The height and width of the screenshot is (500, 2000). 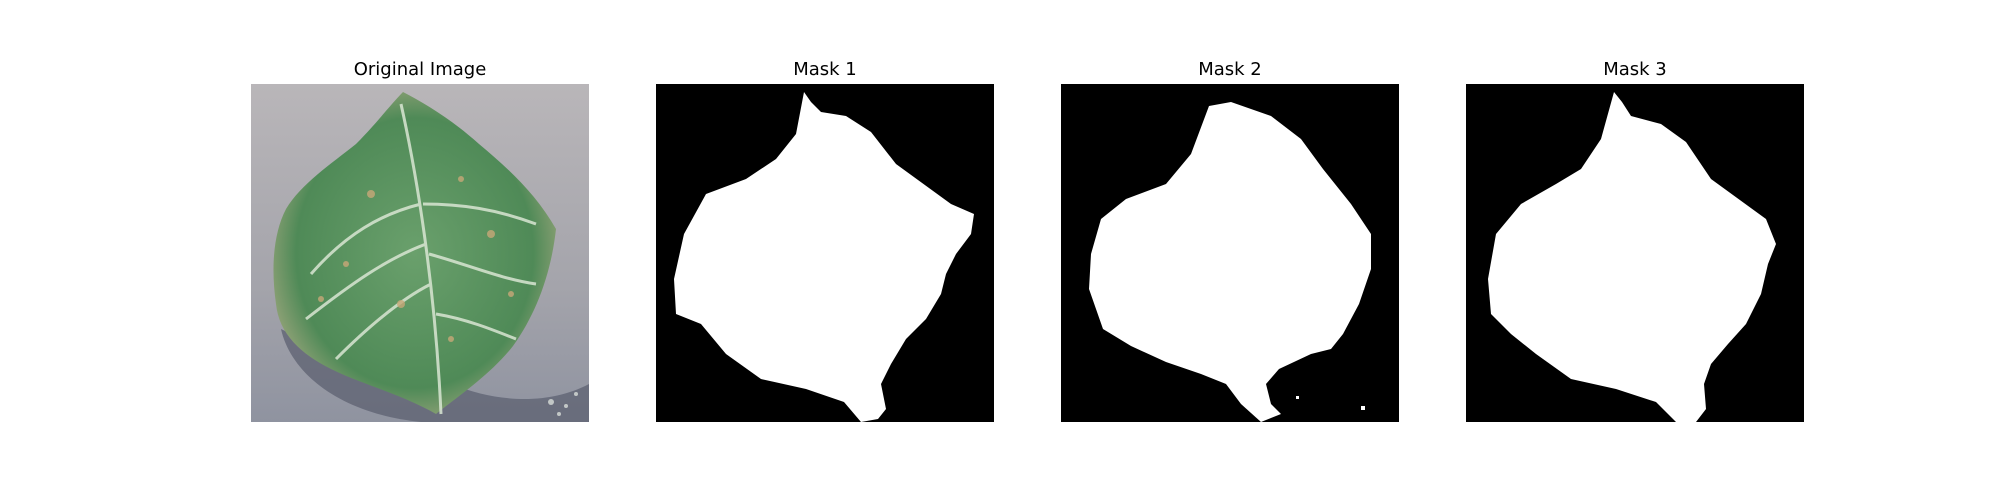 What do you see at coordinates (420, 69) in the screenshot?
I see `original-image-title: Original Image` at bounding box center [420, 69].